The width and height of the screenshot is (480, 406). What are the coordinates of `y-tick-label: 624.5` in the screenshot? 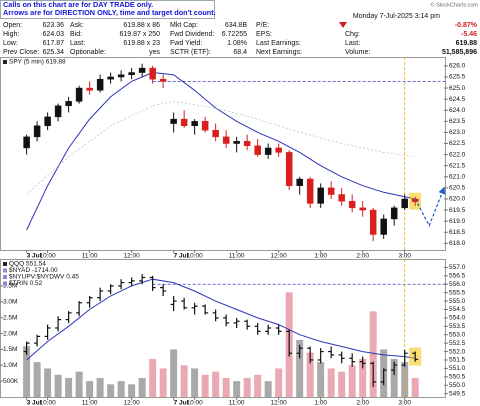 It's located at (457, 99).